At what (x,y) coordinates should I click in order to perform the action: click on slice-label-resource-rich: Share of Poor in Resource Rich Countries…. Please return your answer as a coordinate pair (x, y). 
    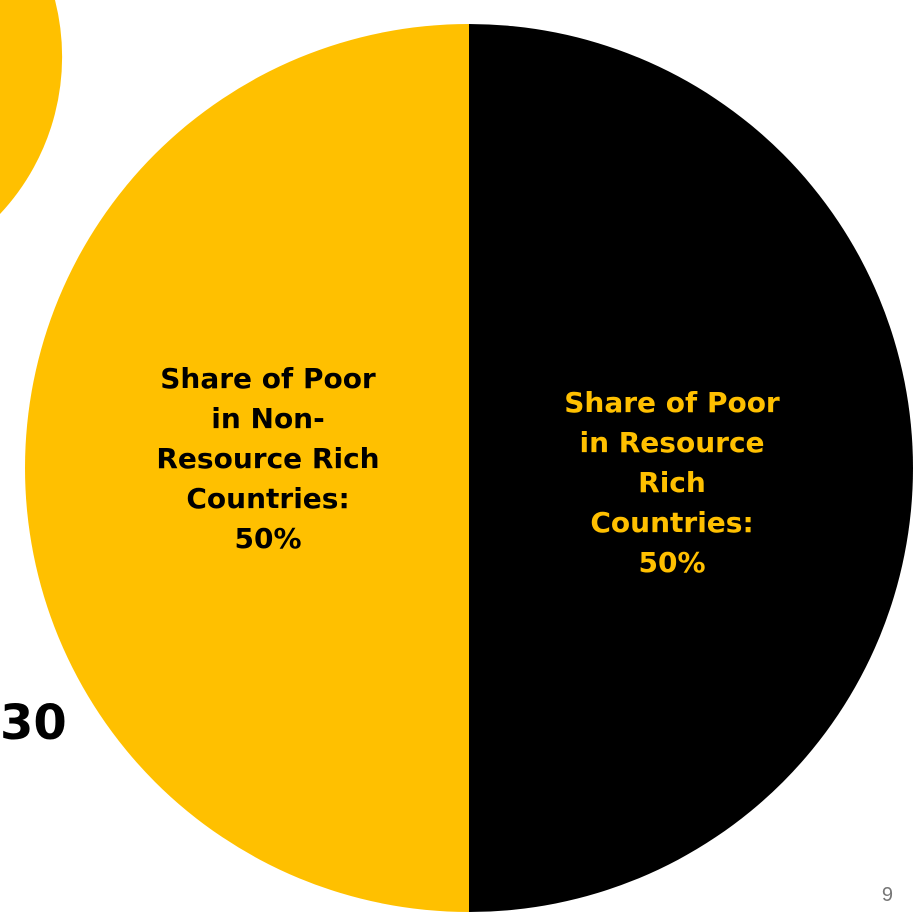
    Looking at the image, I should click on (672, 482).